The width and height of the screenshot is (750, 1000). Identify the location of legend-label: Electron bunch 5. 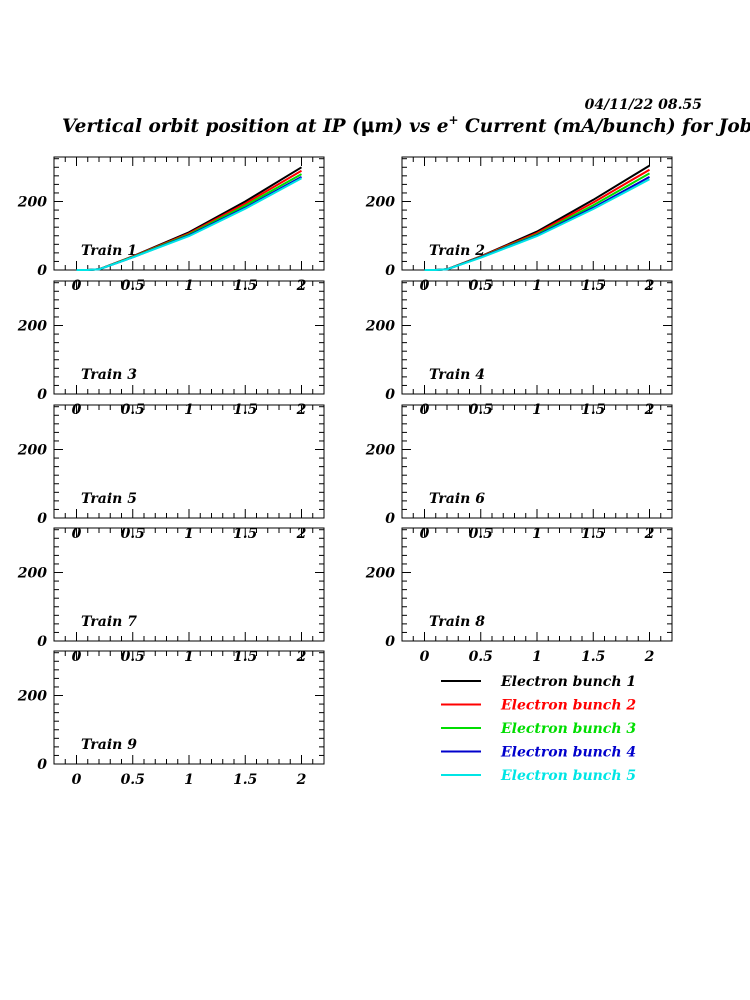
(568, 776).